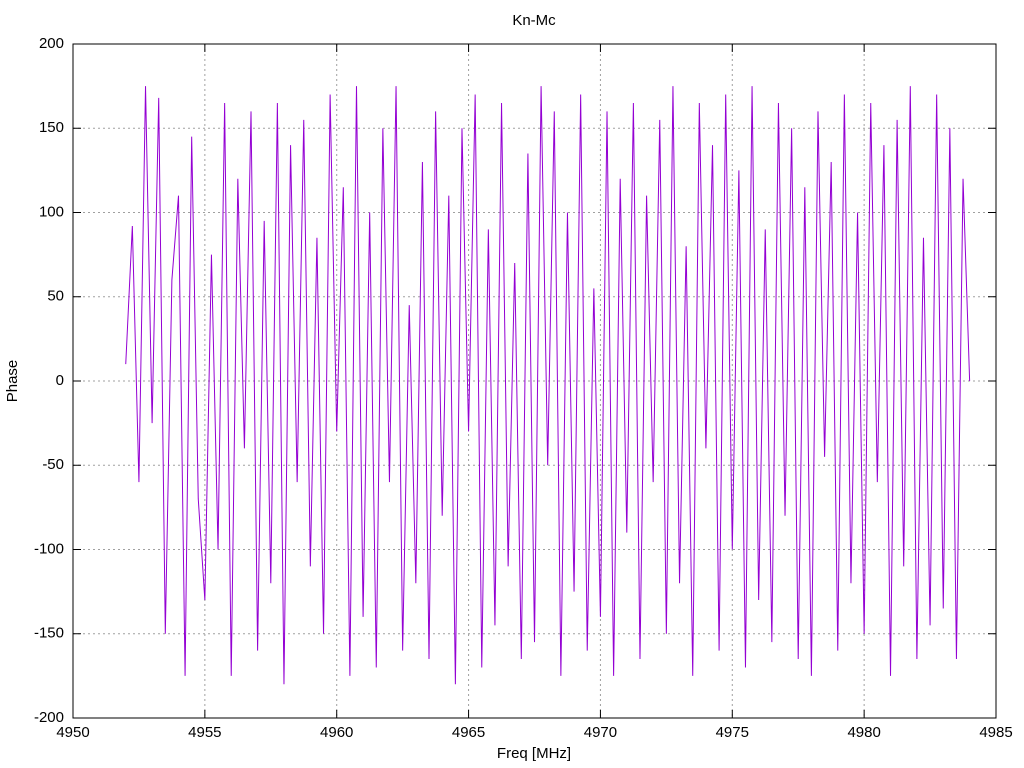 The width and height of the screenshot is (1024, 768). What do you see at coordinates (49, 548) in the screenshot?
I see `y-tick-label: -100` at bounding box center [49, 548].